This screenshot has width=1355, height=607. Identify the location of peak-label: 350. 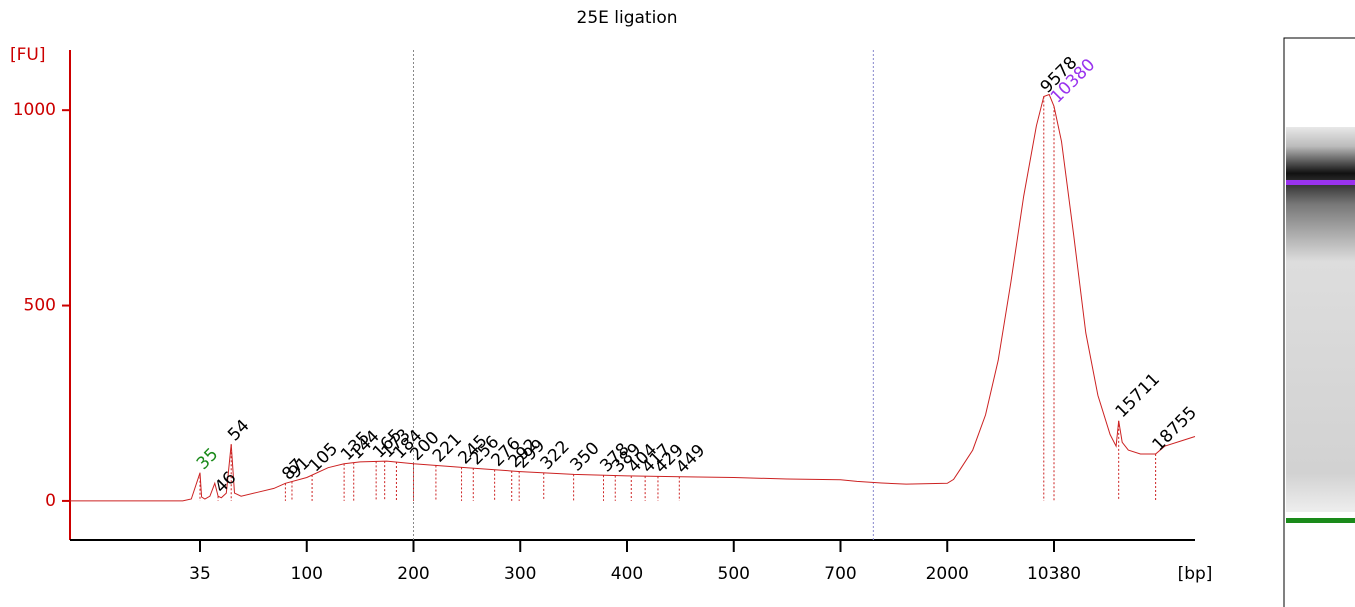
(585, 456).